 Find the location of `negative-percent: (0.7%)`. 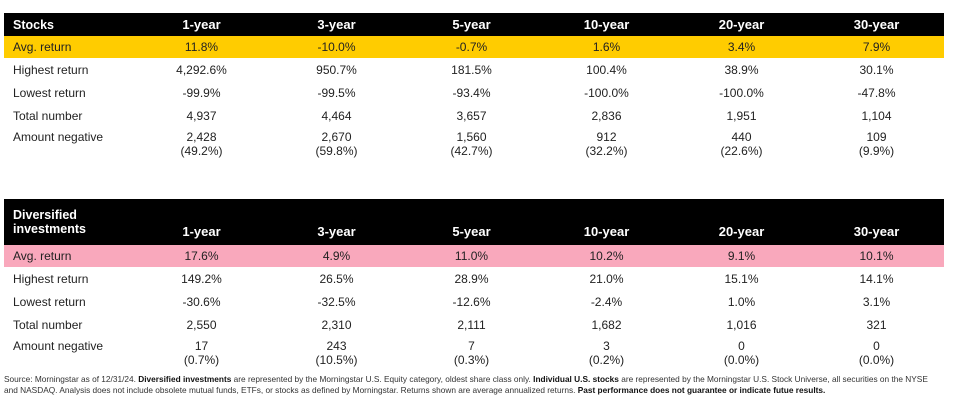

negative-percent: (0.7%) is located at coordinates (201, 360).